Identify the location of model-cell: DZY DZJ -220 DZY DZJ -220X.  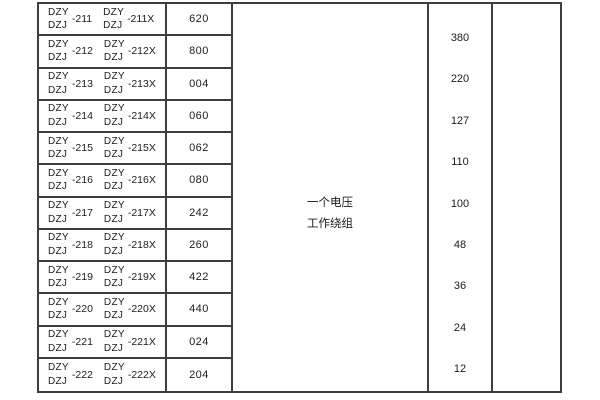
(103, 310).